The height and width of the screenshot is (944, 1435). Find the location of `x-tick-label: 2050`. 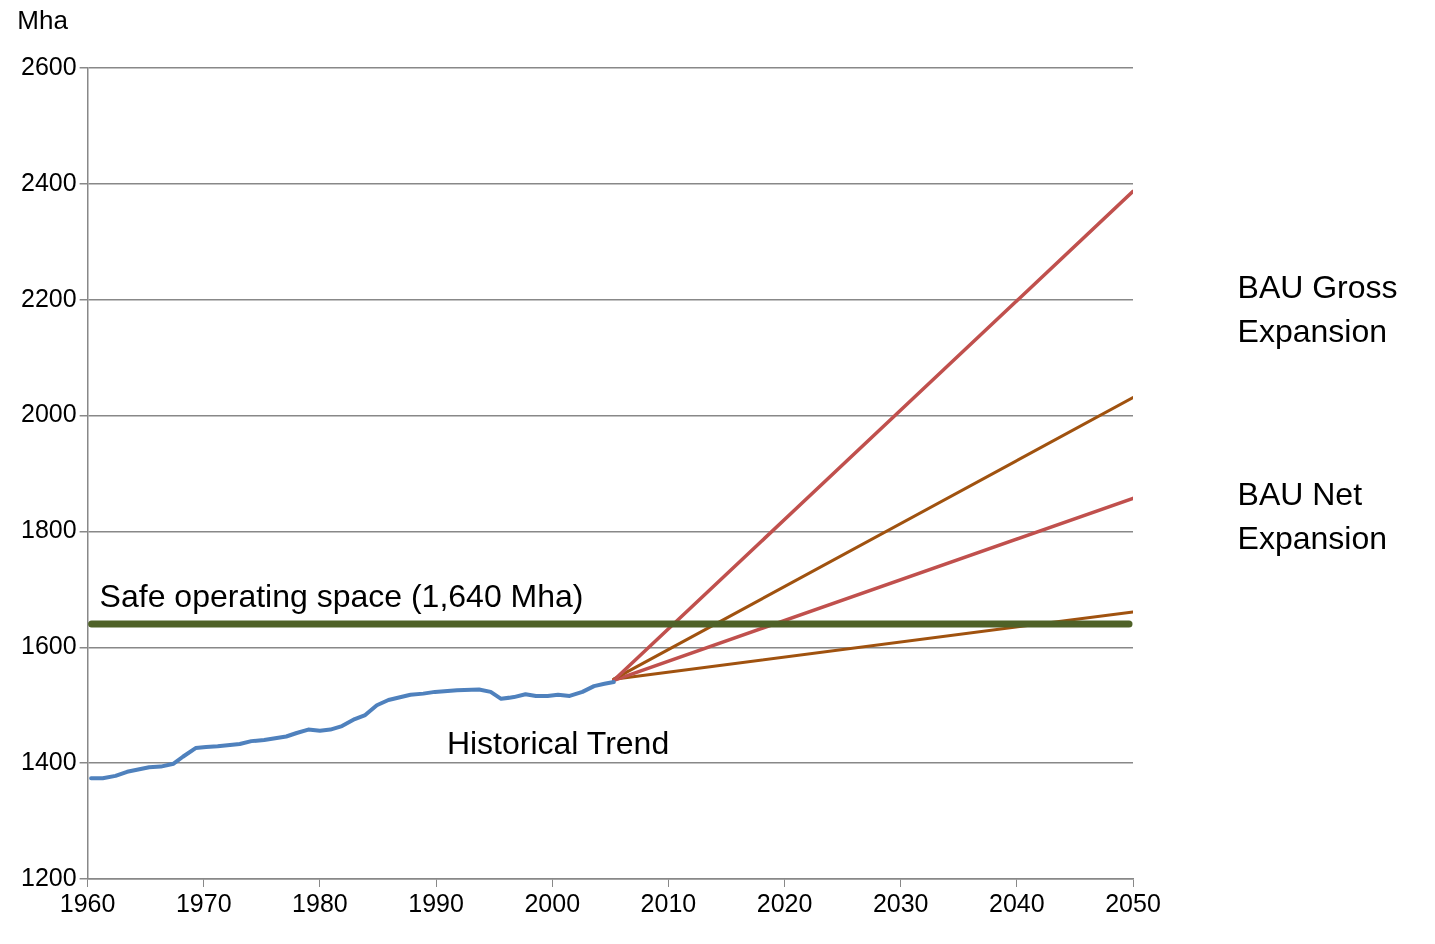

x-tick-label: 2050 is located at coordinates (1133, 902).